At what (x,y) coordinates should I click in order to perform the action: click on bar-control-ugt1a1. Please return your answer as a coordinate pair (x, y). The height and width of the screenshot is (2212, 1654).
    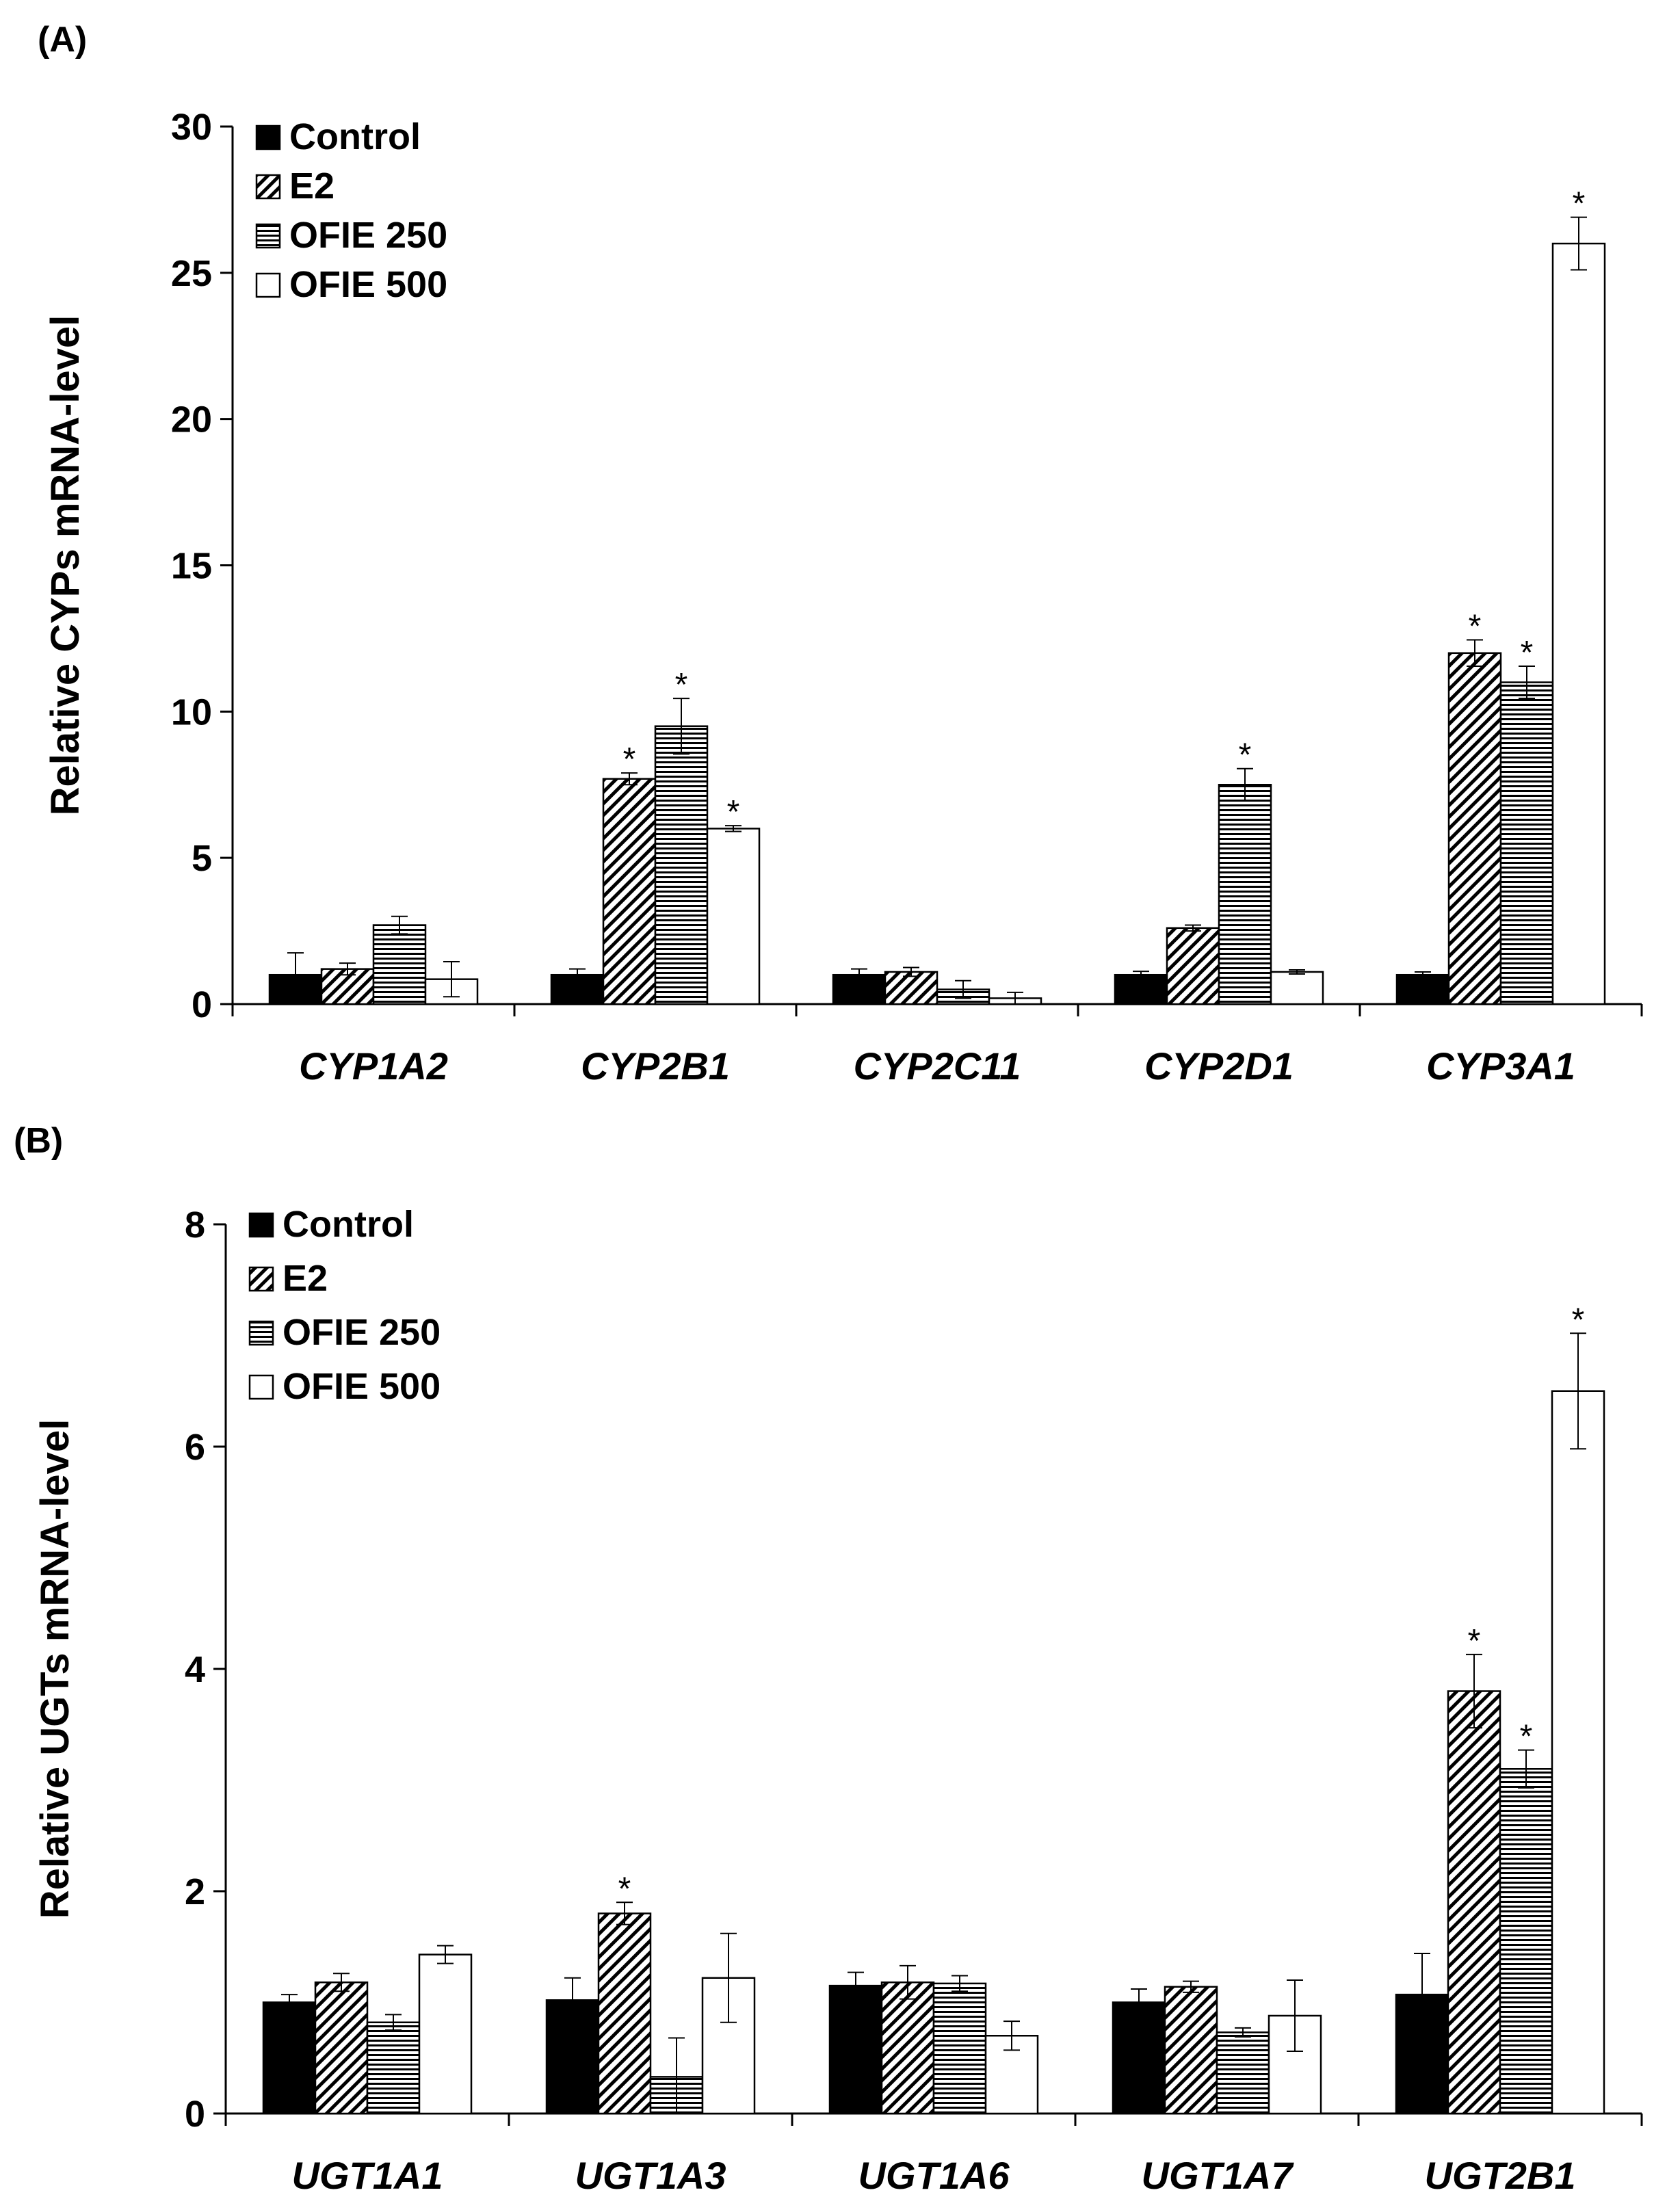
    Looking at the image, I should click on (290, 2058).